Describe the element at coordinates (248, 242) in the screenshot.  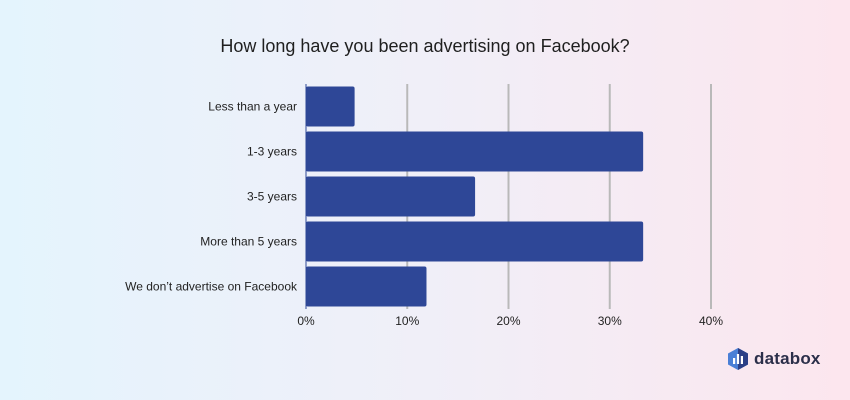
I see `category-label: More than 5 years` at that location.